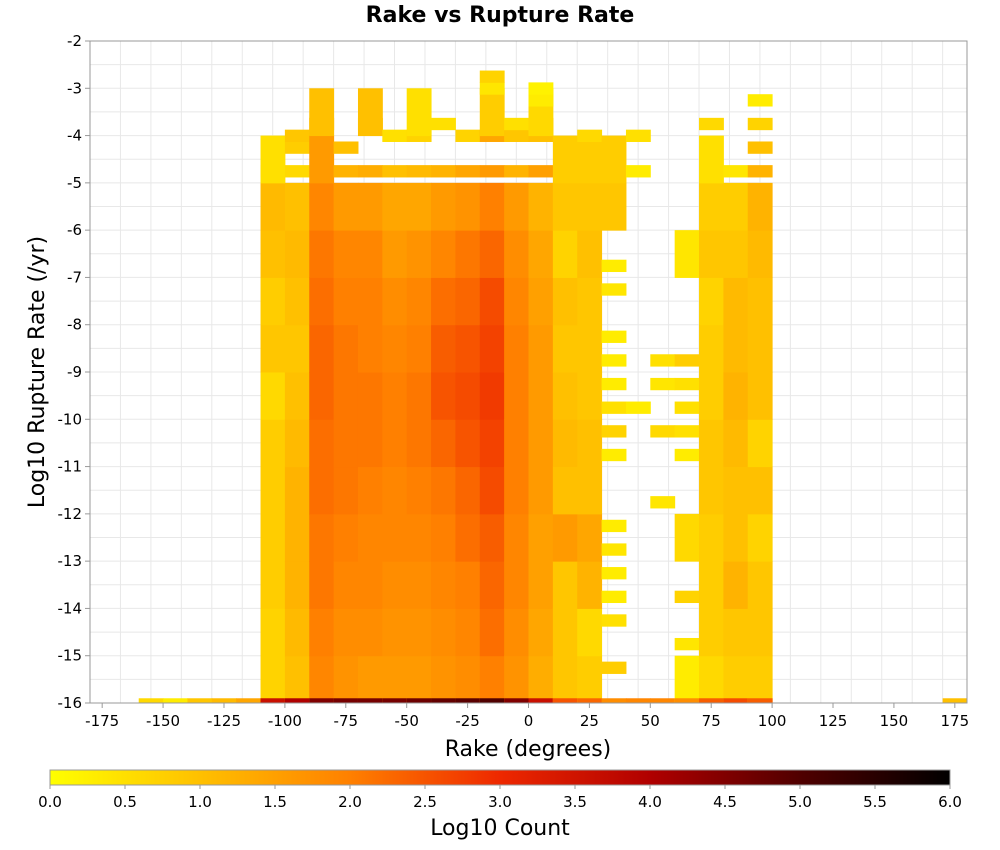 This screenshot has height=850, width=1000. Describe the element at coordinates (711, 721) in the screenshot. I see `x-tick-label: 75` at that location.